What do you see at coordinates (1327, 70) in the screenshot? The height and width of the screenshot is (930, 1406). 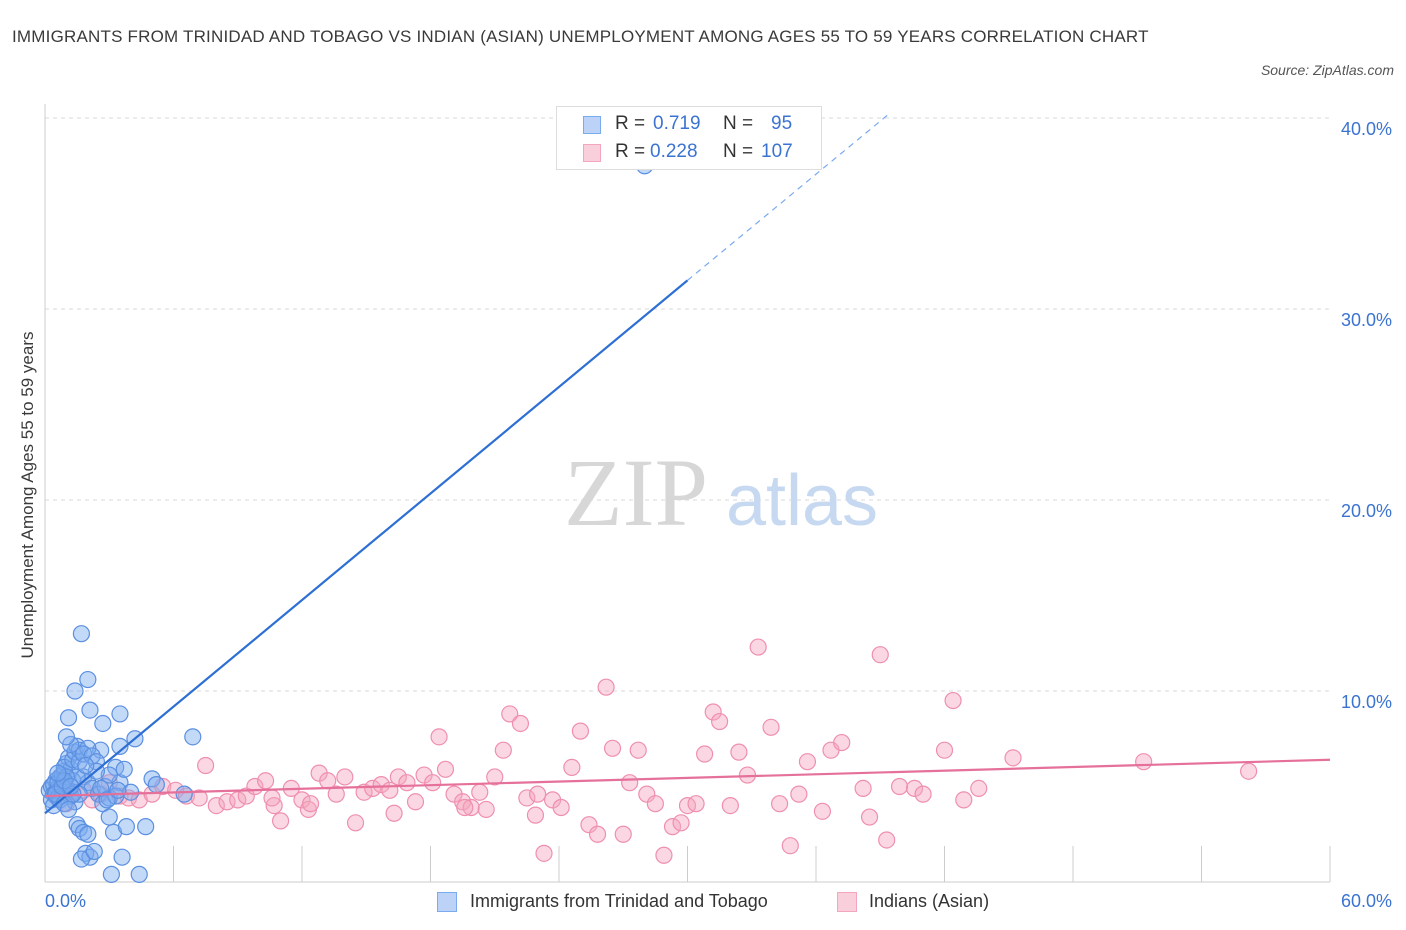 I see `source-label: Source: ZipAtlas.com` at bounding box center [1327, 70].